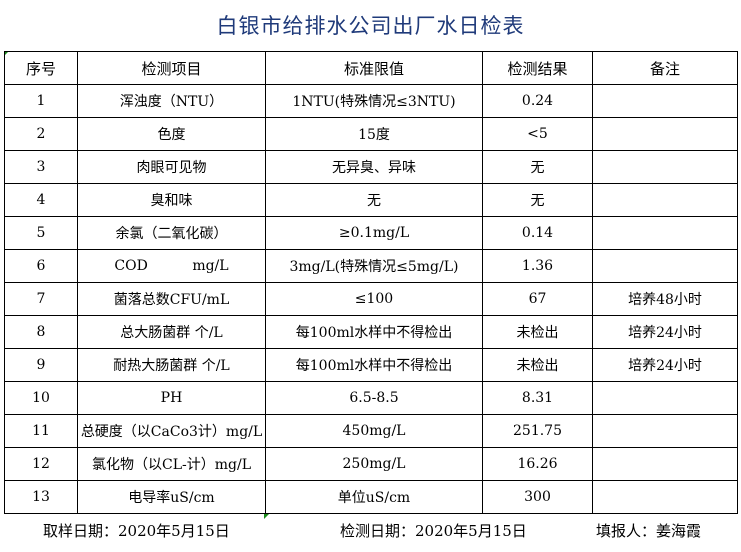 Image resolution: width=741 pixels, height=552 pixels. I want to click on cell: ≤100, so click(374, 299).